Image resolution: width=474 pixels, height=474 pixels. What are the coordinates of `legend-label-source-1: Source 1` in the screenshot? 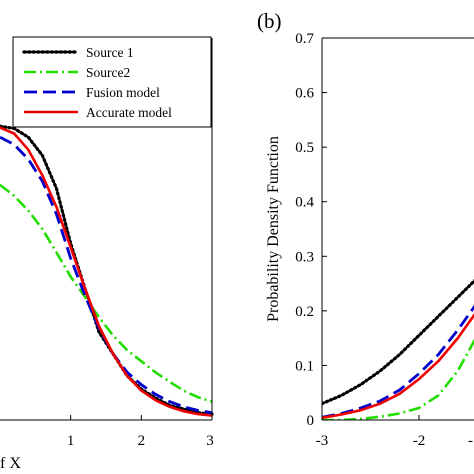 It's located at (110, 52).